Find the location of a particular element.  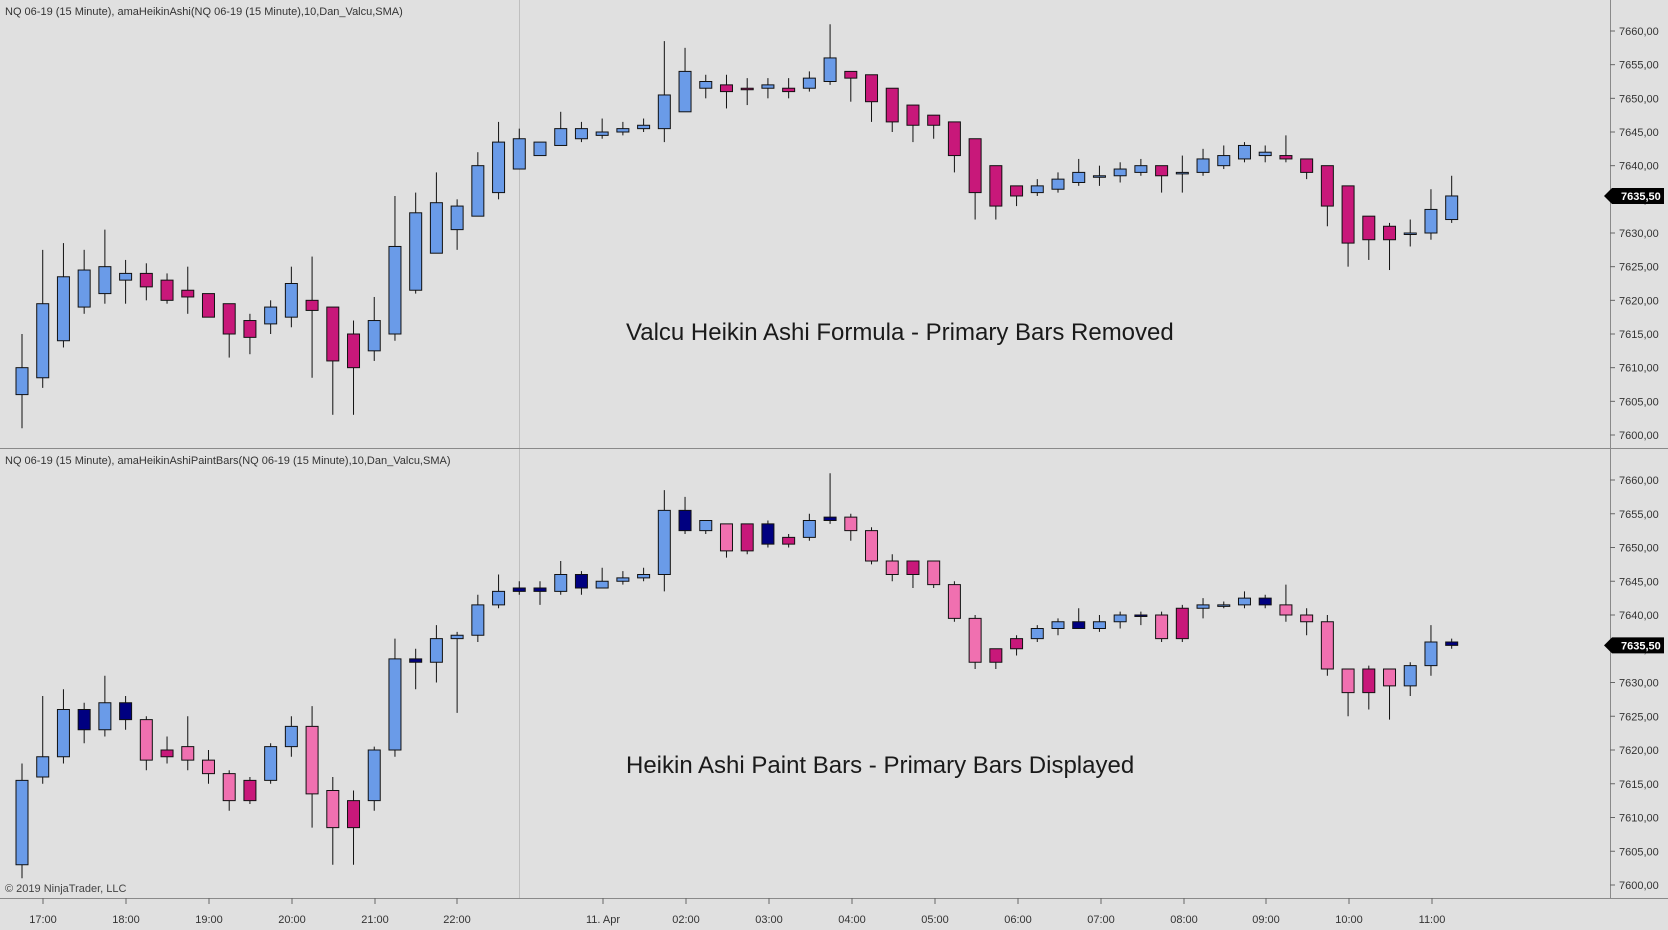

price-tick-label: 7655,00 is located at coordinates (1639, 66).